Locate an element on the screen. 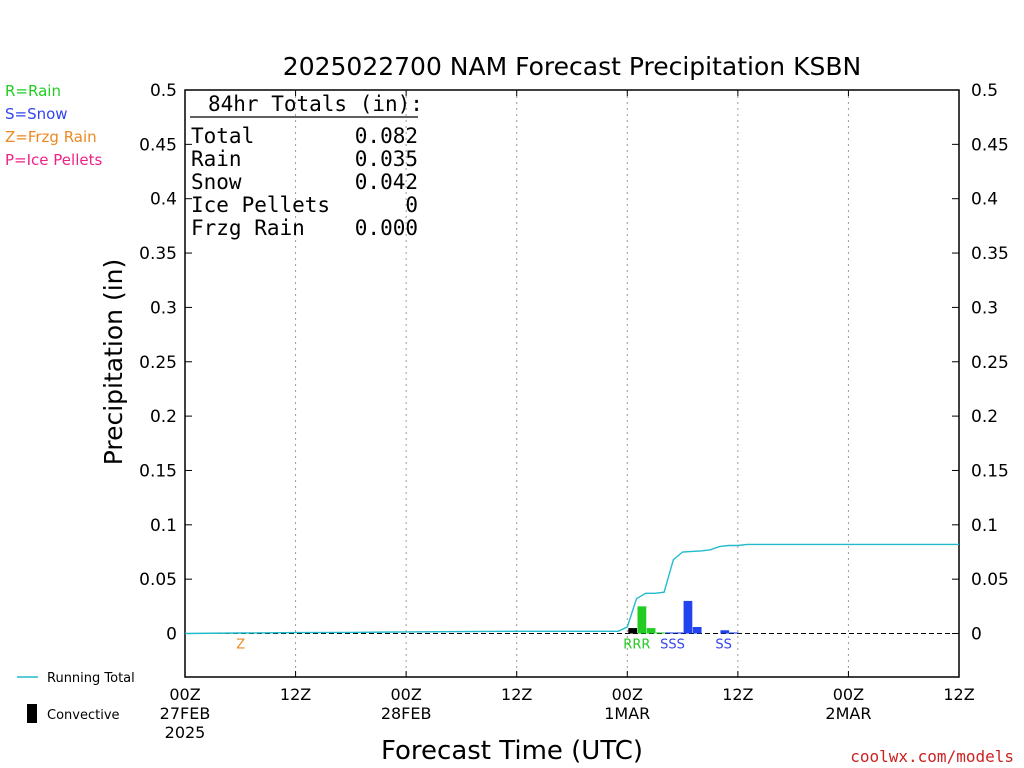 Image resolution: width=1024 pixels, height=768 pixels. y-tick-label-left: 0.1 is located at coordinates (163, 526).